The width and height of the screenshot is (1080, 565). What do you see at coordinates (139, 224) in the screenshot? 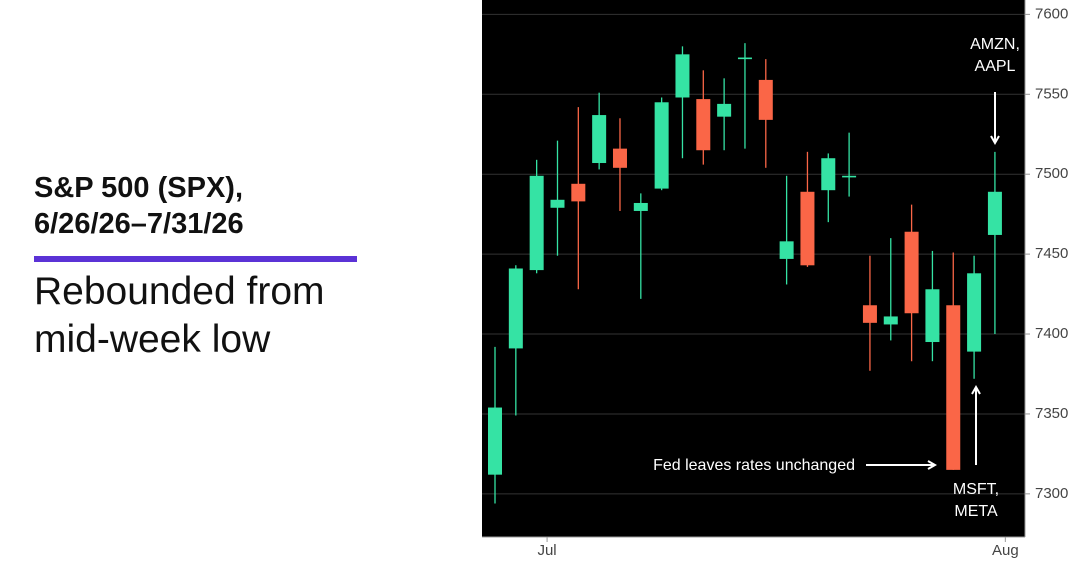
I see `title-line: 6/26/26–7/31/26` at bounding box center [139, 224].